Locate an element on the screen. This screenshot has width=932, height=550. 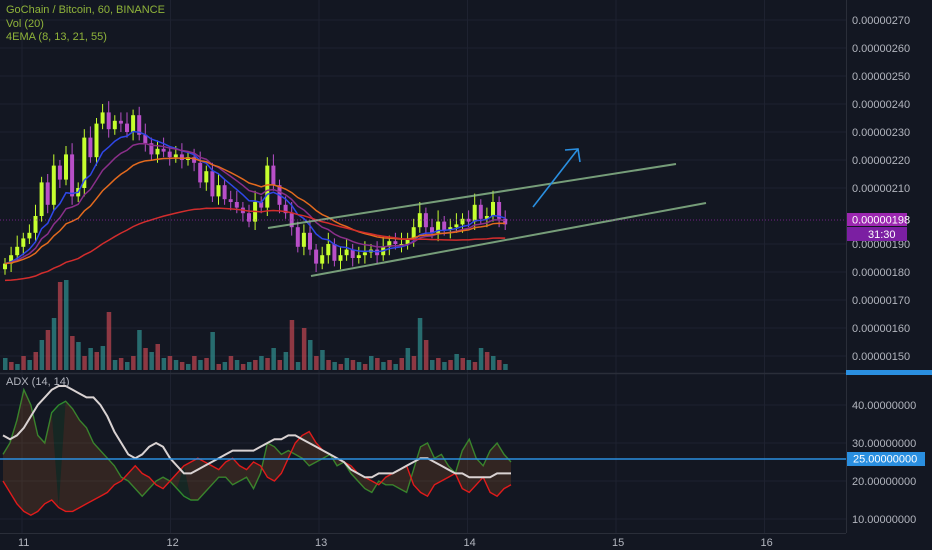
price-tick-label: 0.00000170 is located at coordinates (881, 301).